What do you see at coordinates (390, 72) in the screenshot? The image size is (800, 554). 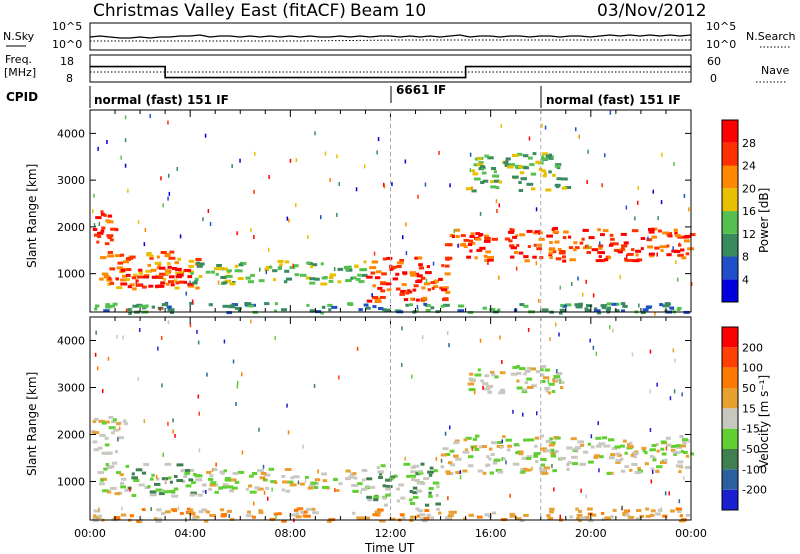 I see `frequency-line` at bounding box center [390, 72].